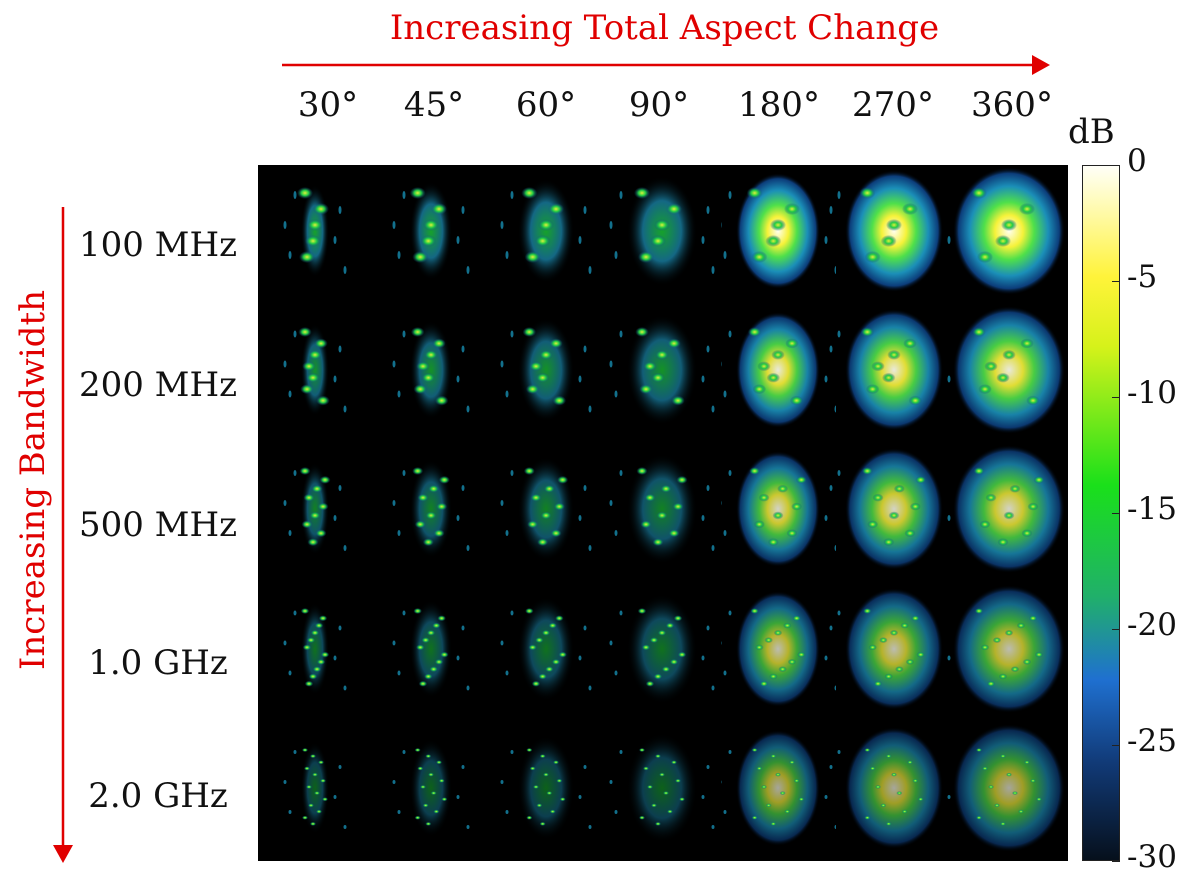  I want to click on colorbar-tick-label: 0, so click(1137, 161).